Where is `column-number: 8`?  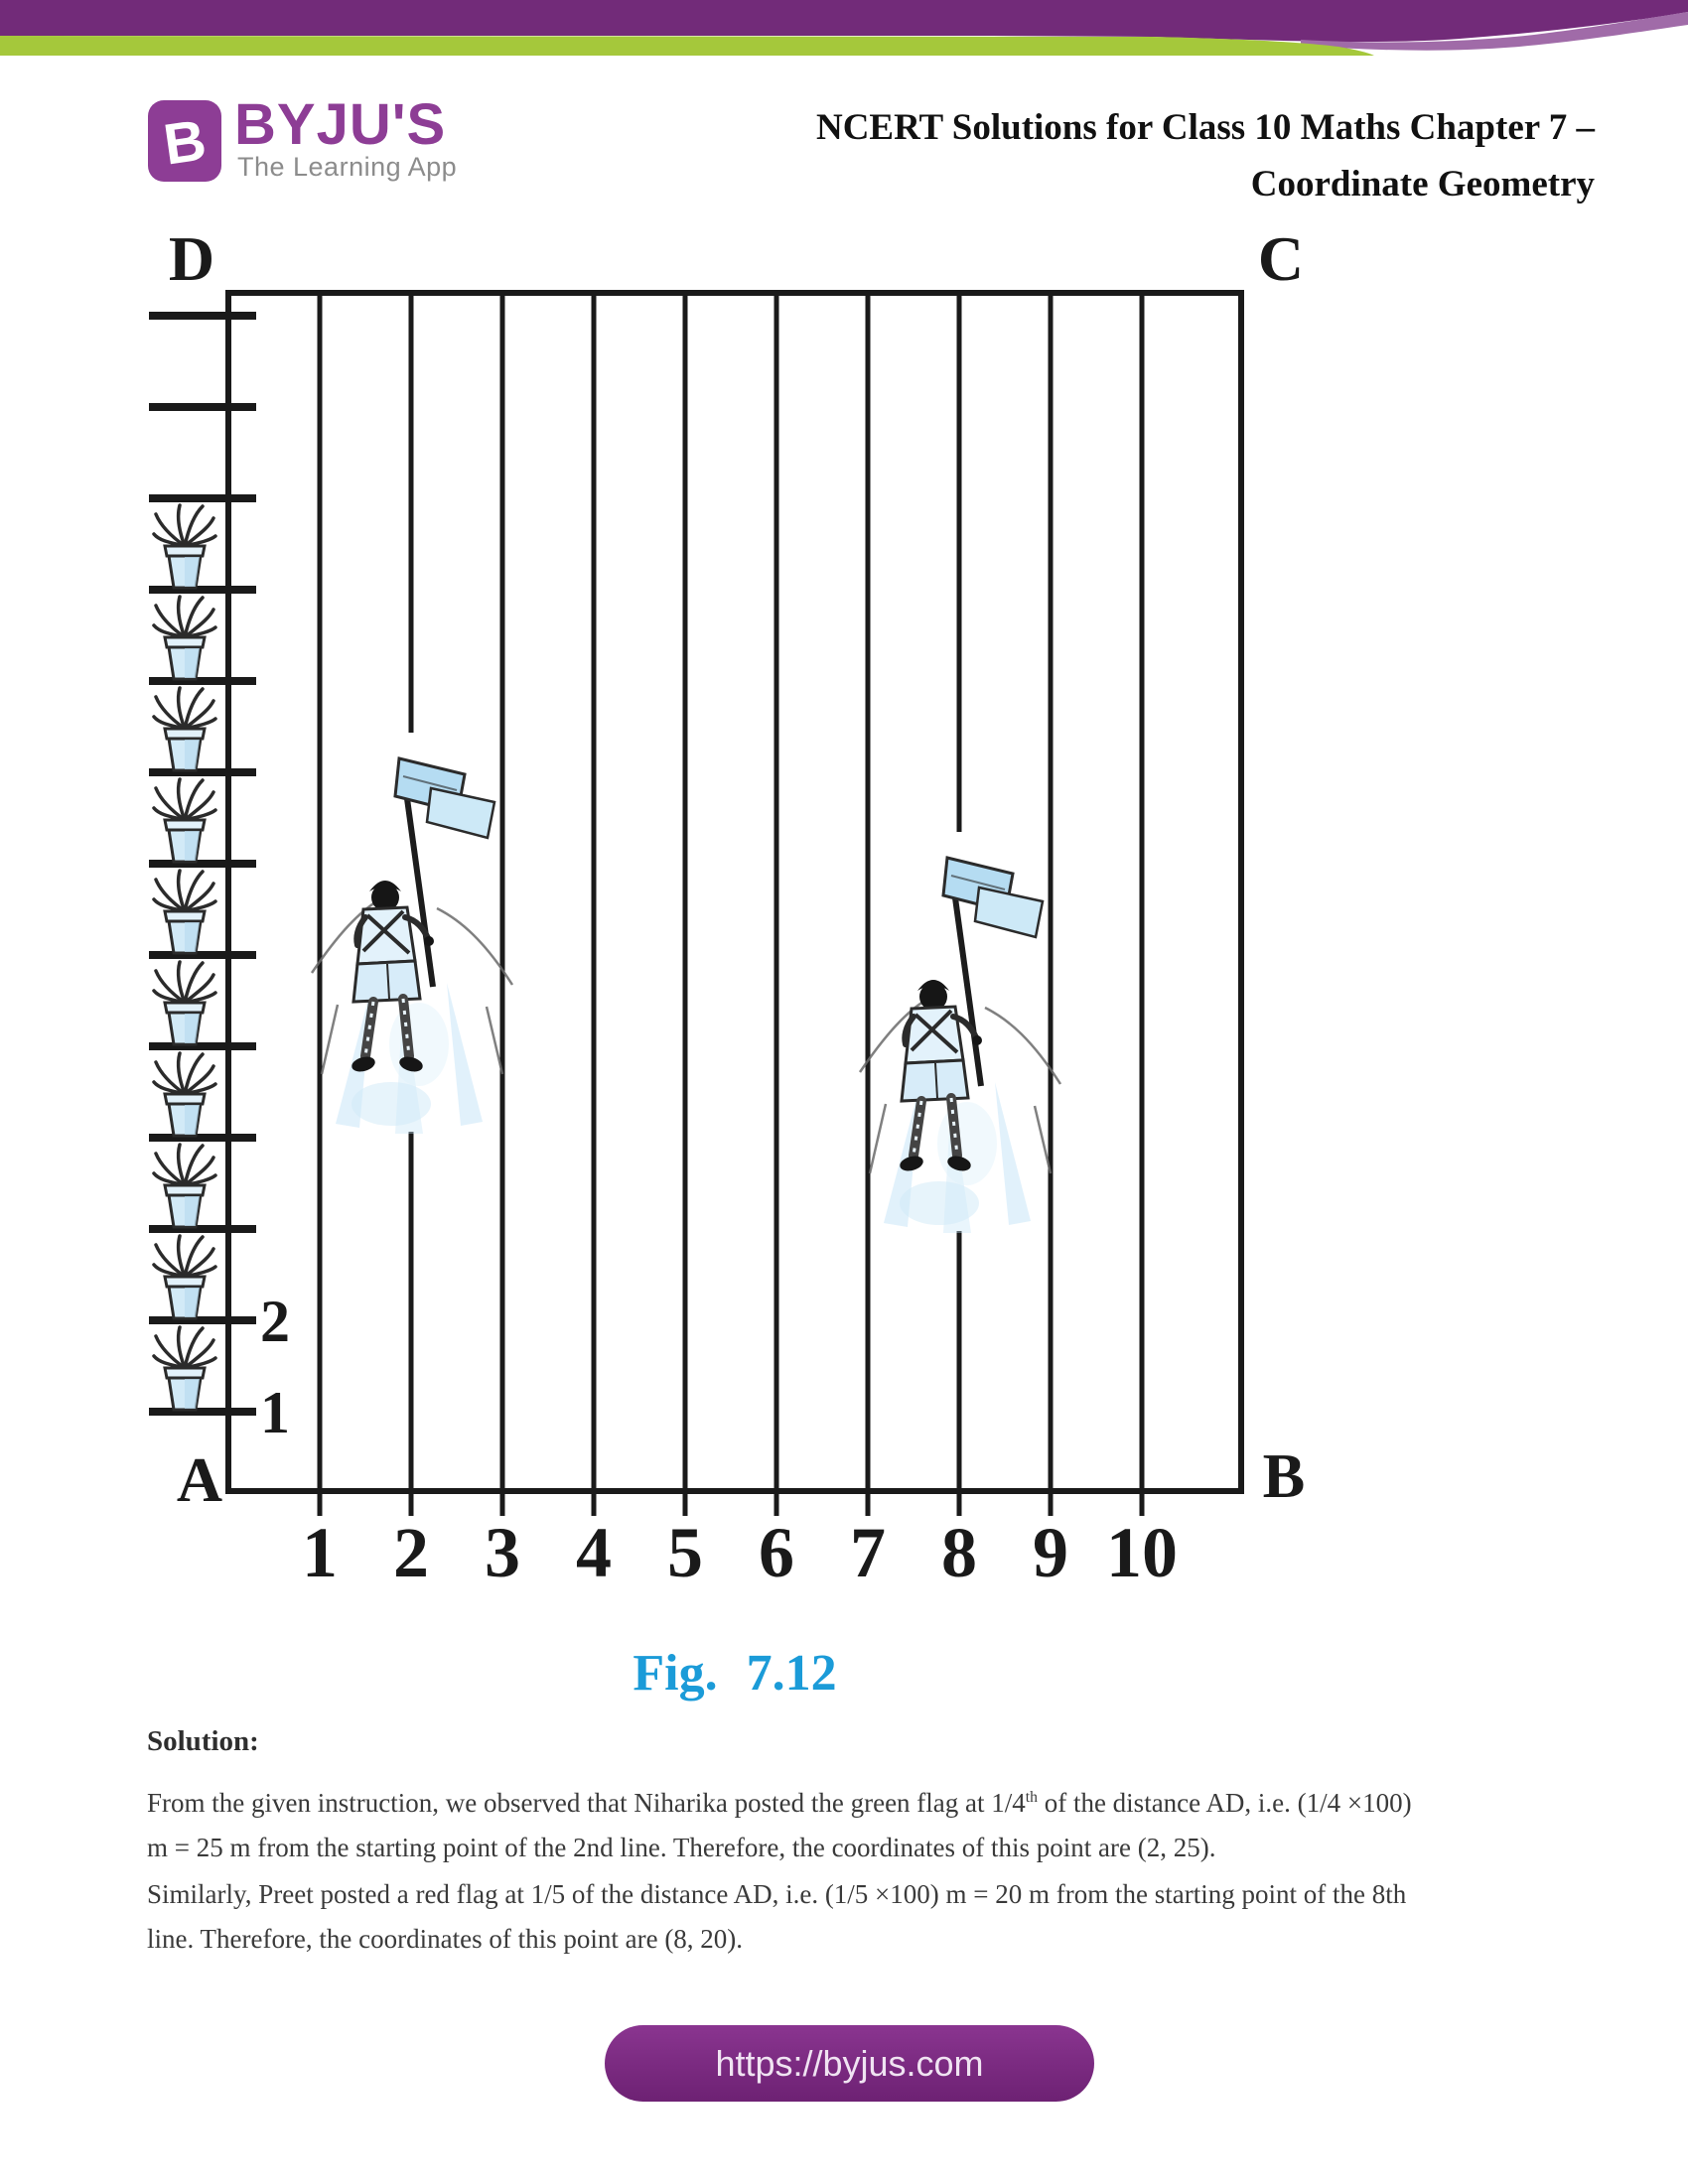 column-number: 8 is located at coordinates (959, 1552).